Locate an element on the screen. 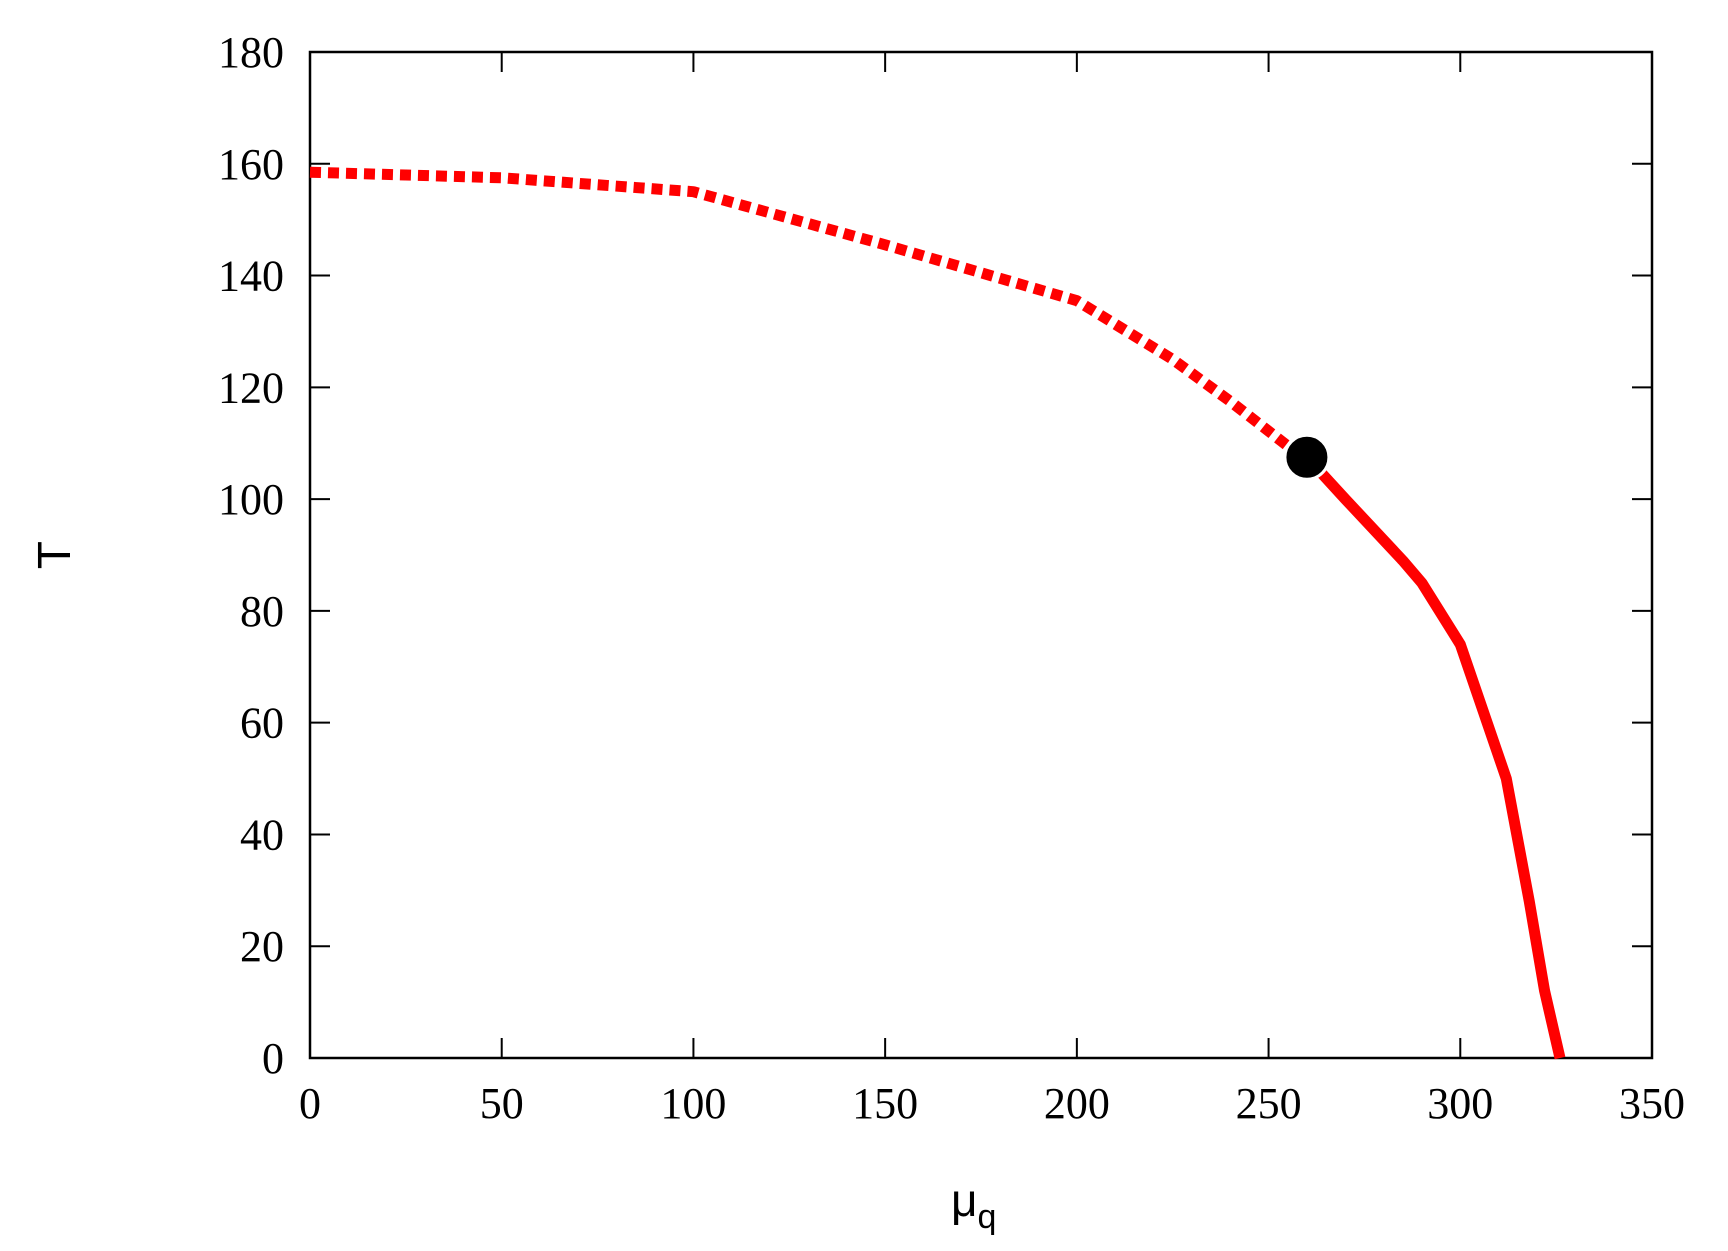 The width and height of the screenshot is (1728, 1251). y-tick-label: 20 is located at coordinates (262, 946).